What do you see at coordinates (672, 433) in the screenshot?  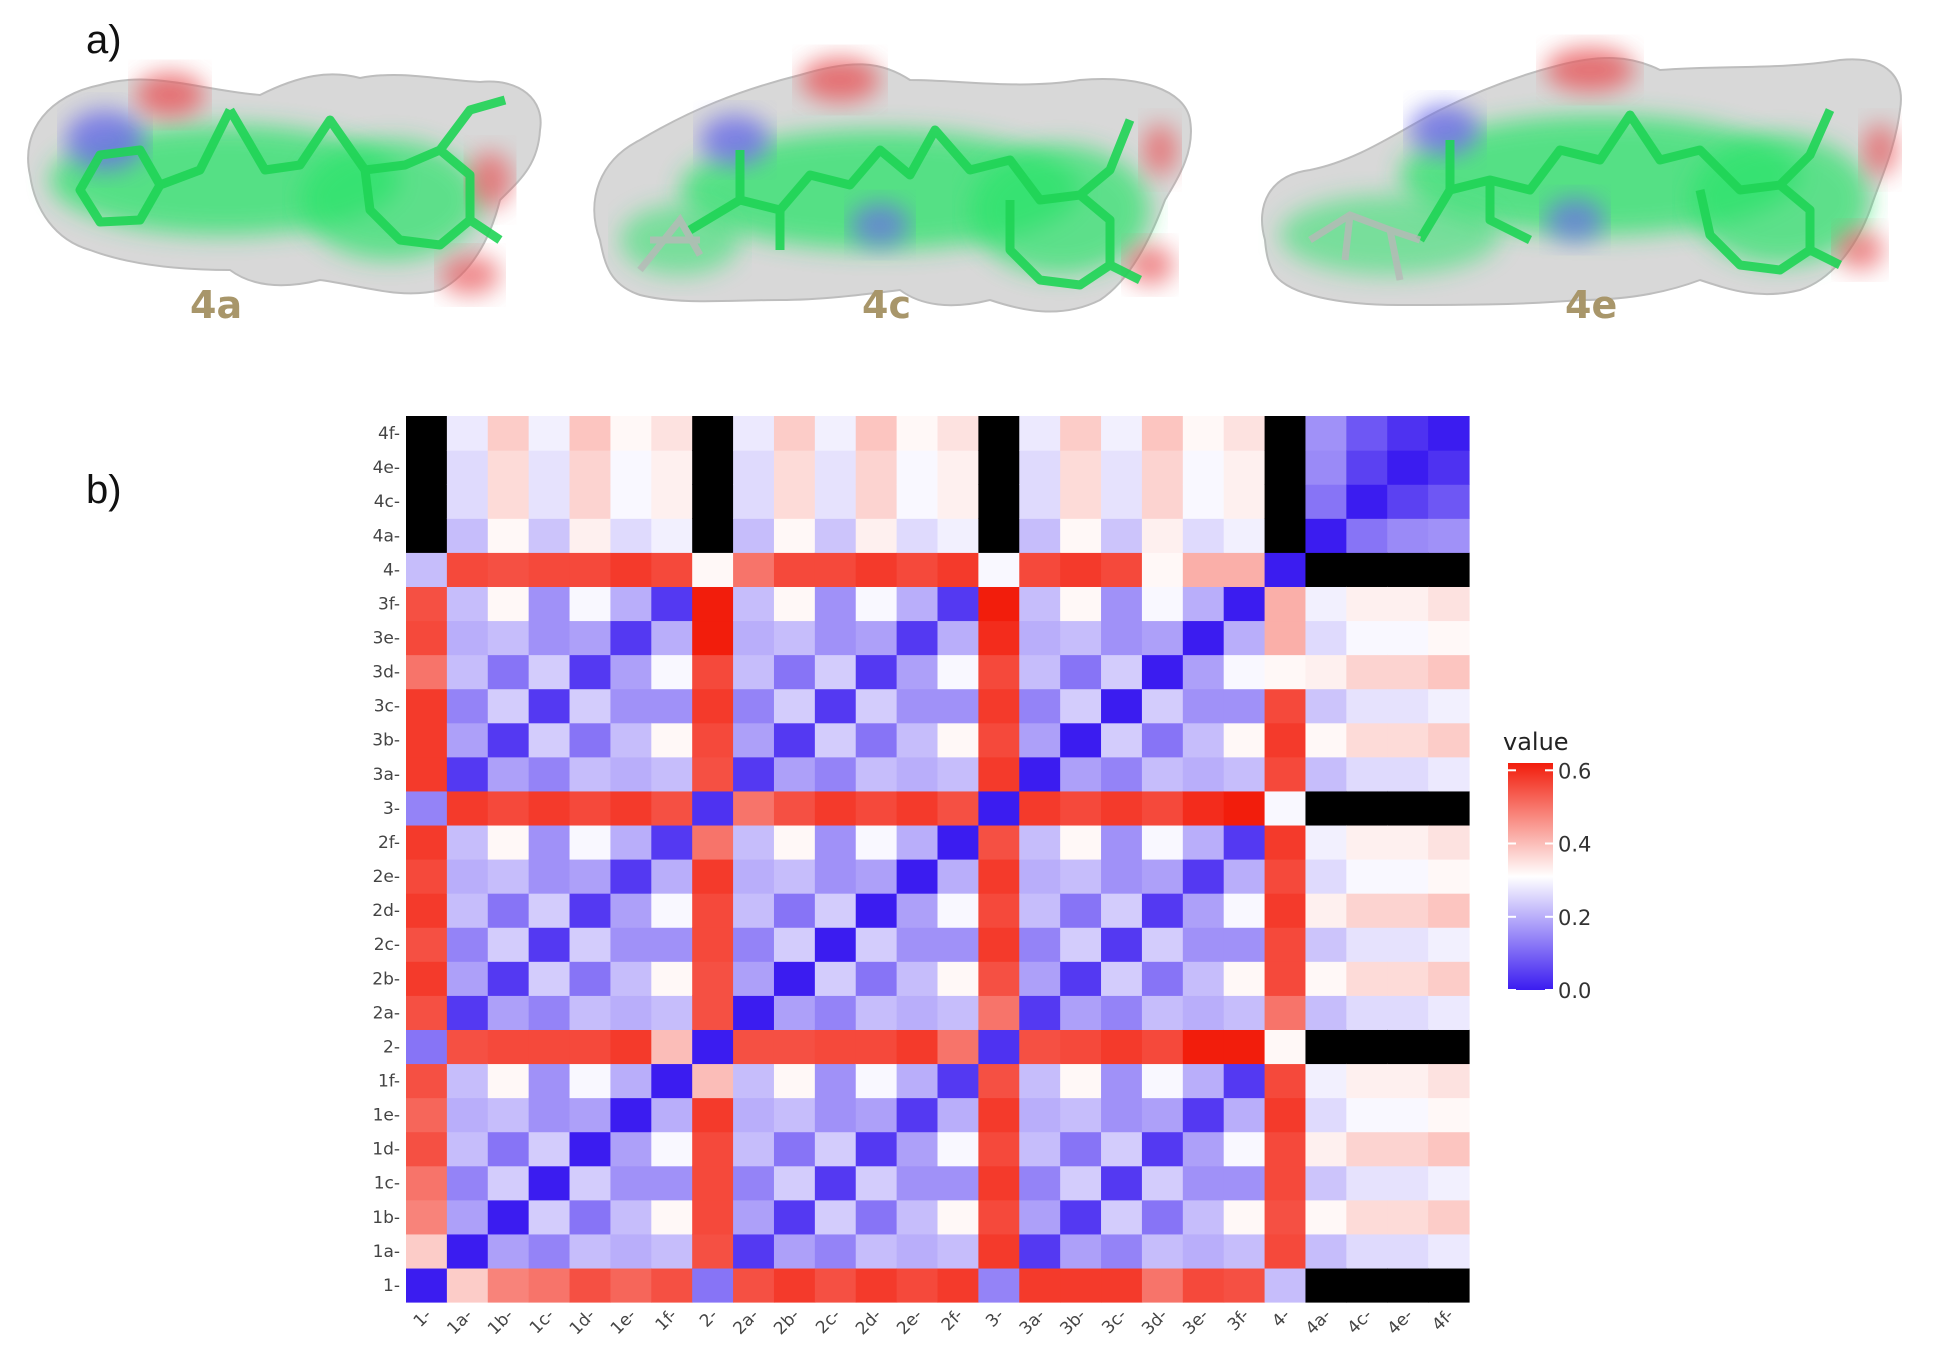 I see `heatmap-cell-1f-4f` at bounding box center [672, 433].